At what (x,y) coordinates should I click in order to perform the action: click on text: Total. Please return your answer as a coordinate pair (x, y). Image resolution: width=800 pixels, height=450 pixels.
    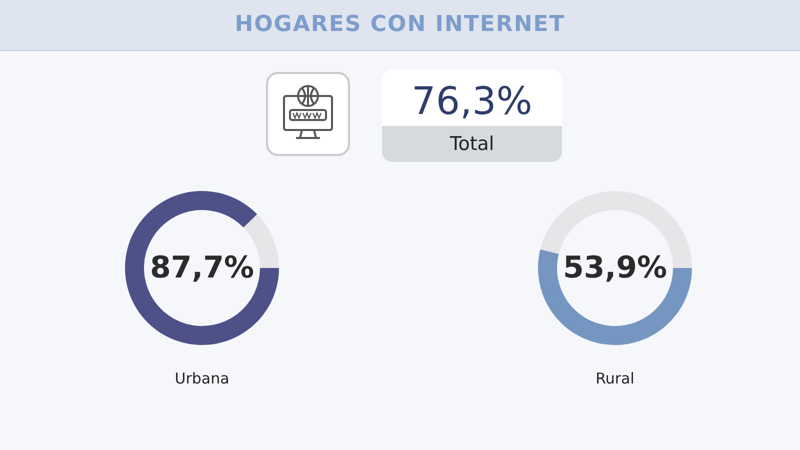
    Looking at the image, I should click on (472, 144).